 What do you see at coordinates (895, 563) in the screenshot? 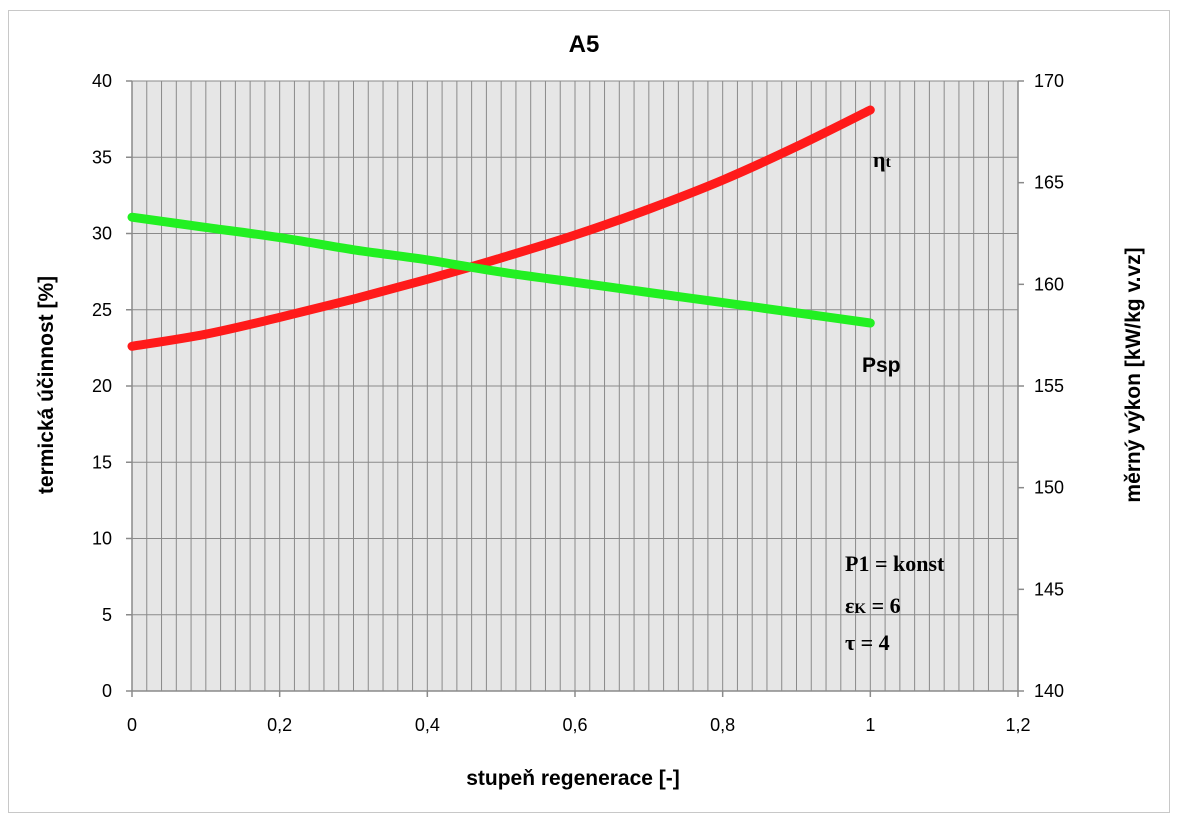
I see `annotation-p1: P1 = konst` at bounding box center [895, 563].